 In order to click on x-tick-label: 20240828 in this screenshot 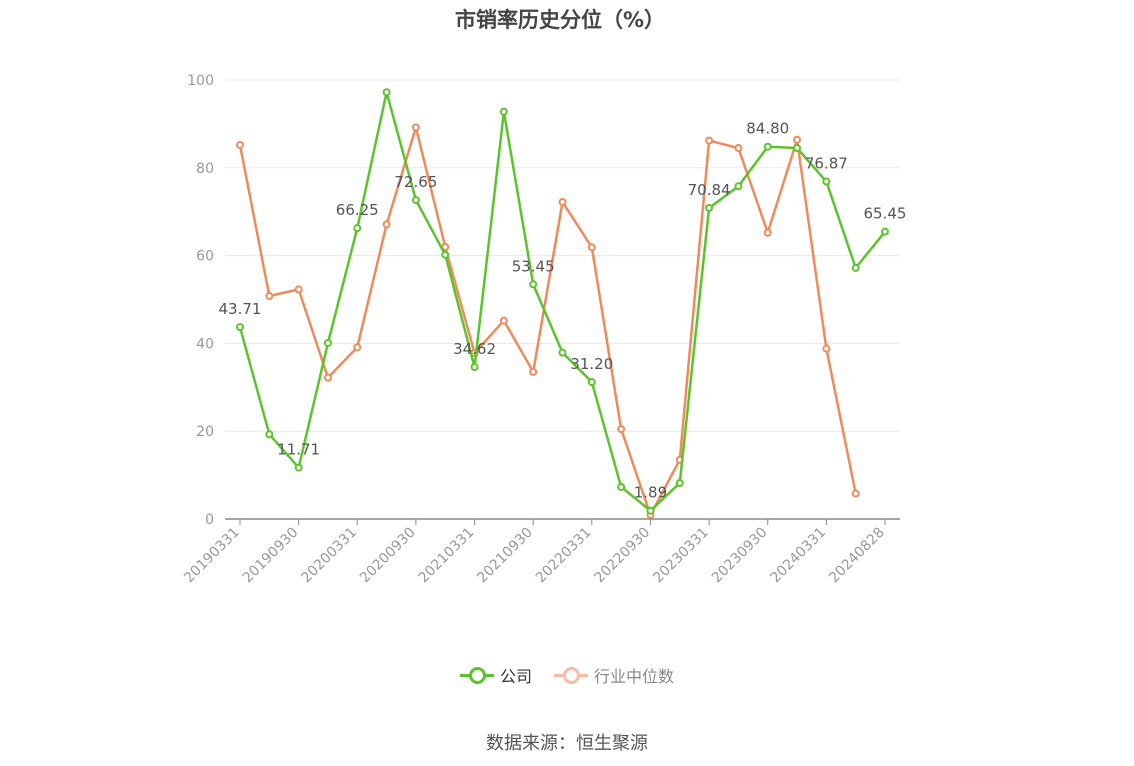, I will do `click(857, 556)`.